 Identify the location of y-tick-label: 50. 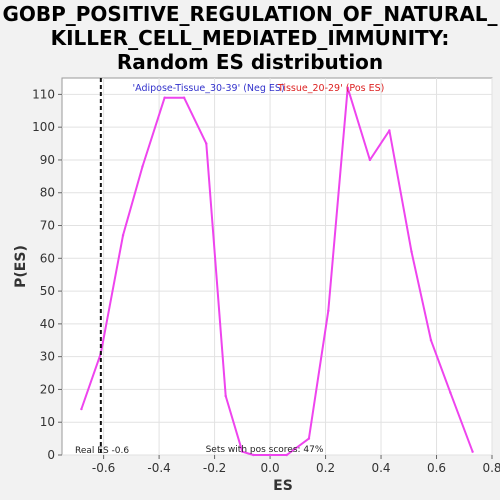
(47, 291).